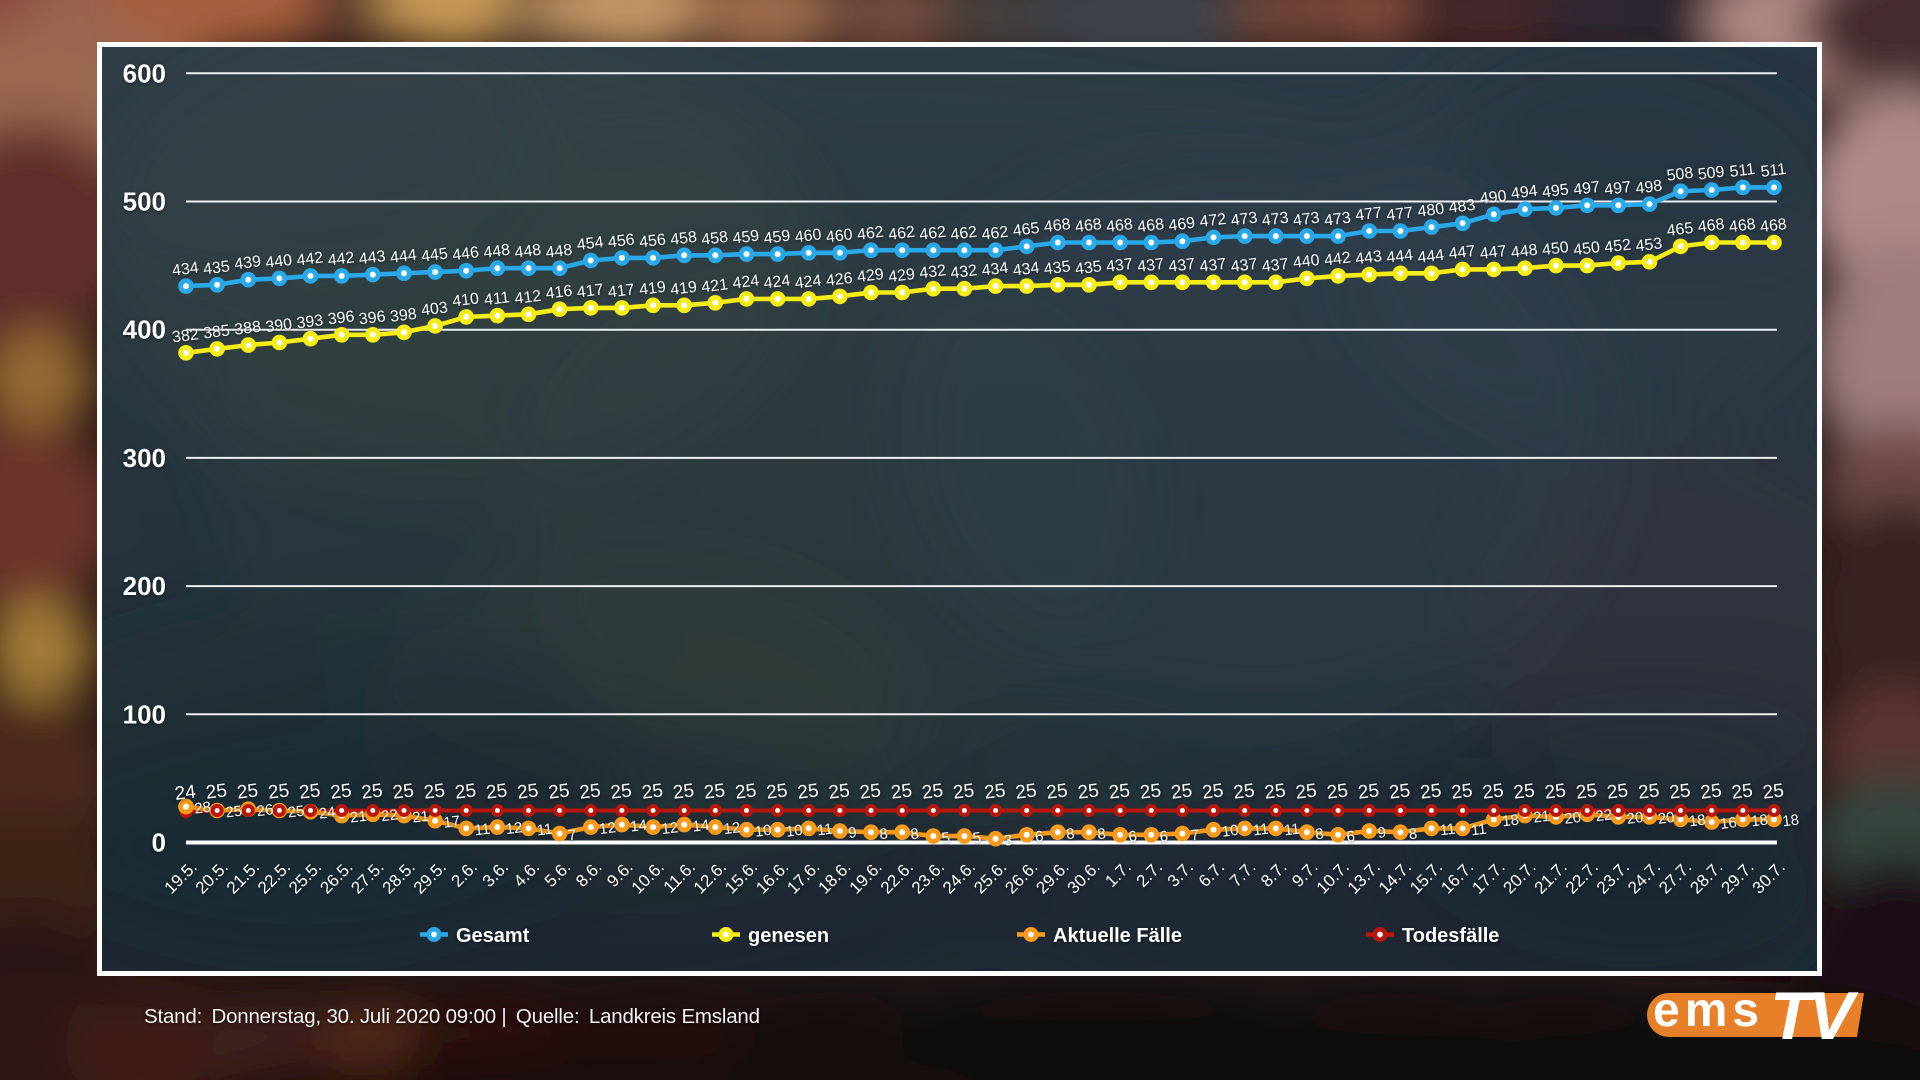  I want to click on svg-text: Todesfälle, so click(1450, 936).